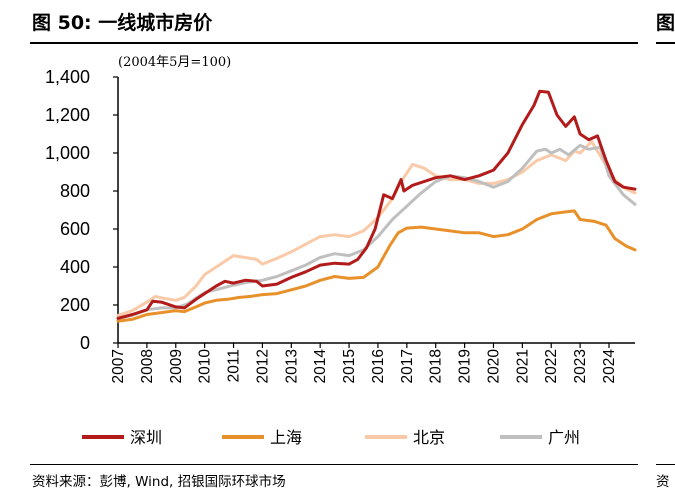  Describe the element at coordinates (75, 229) in the screenshot. I see `y-tick-label: 600` at that location.